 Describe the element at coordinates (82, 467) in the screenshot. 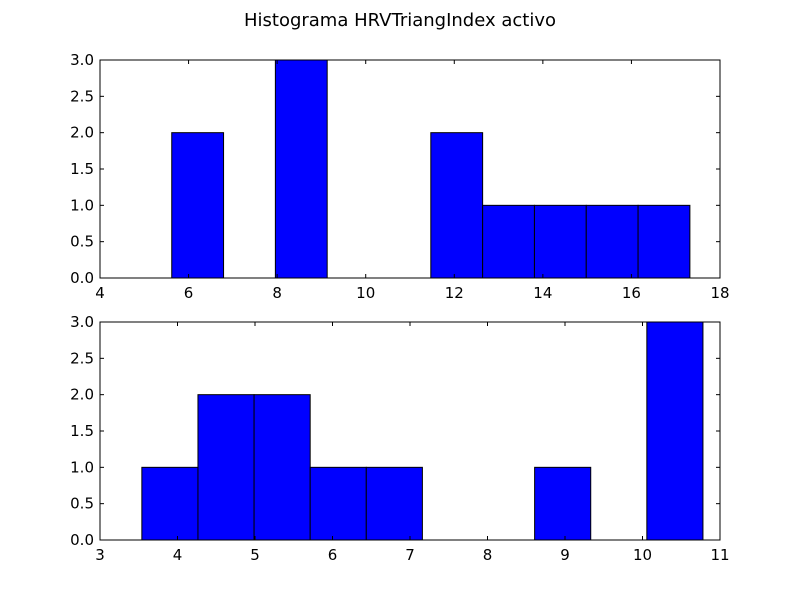

I see `bottom-y-tick-label: 1.0` at that location.